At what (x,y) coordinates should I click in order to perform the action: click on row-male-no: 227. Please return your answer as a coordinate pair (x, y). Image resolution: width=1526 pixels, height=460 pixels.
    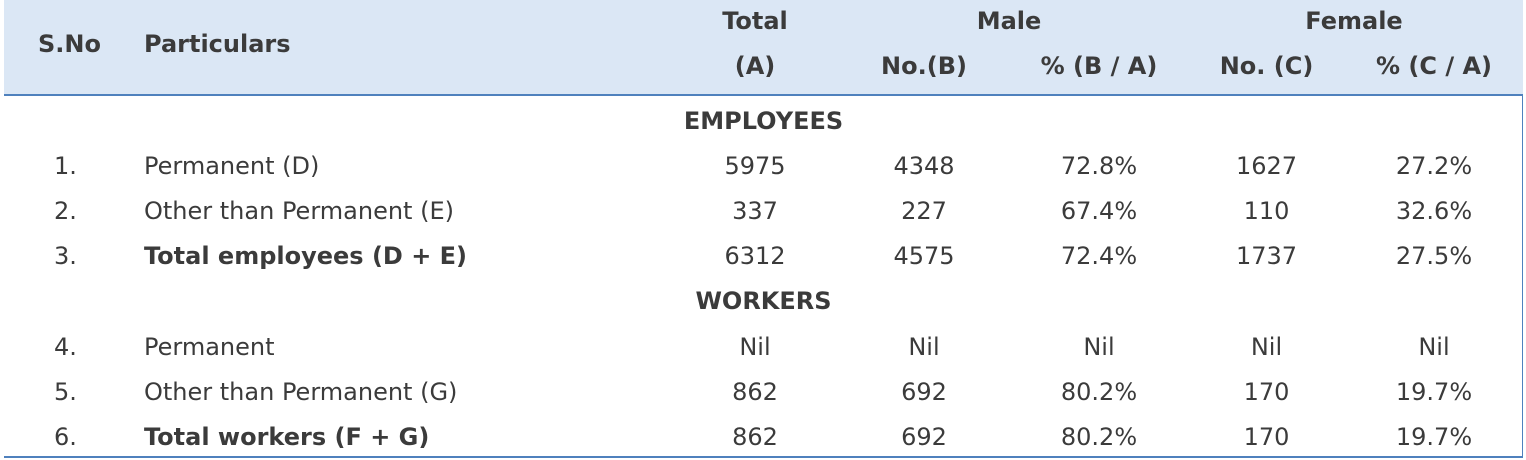
    Looking at the image, I should click on (924, 211).